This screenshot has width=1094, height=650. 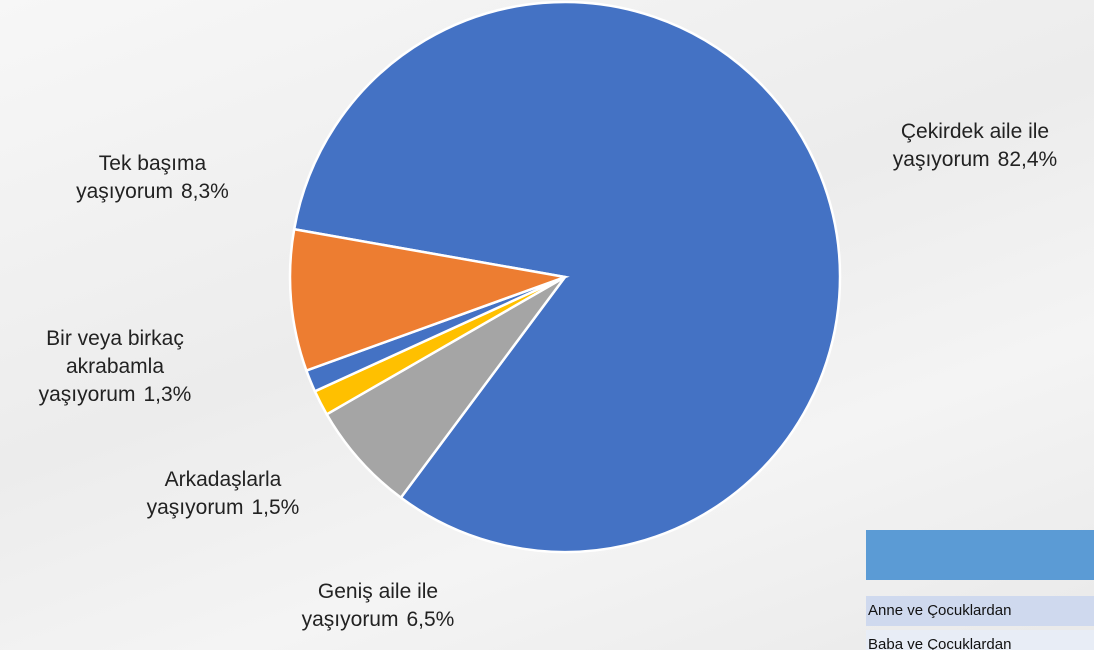 I want to click on slice-label: Geniş aile ile yaşıyorum 6,5%, so click(x=378, y=606).